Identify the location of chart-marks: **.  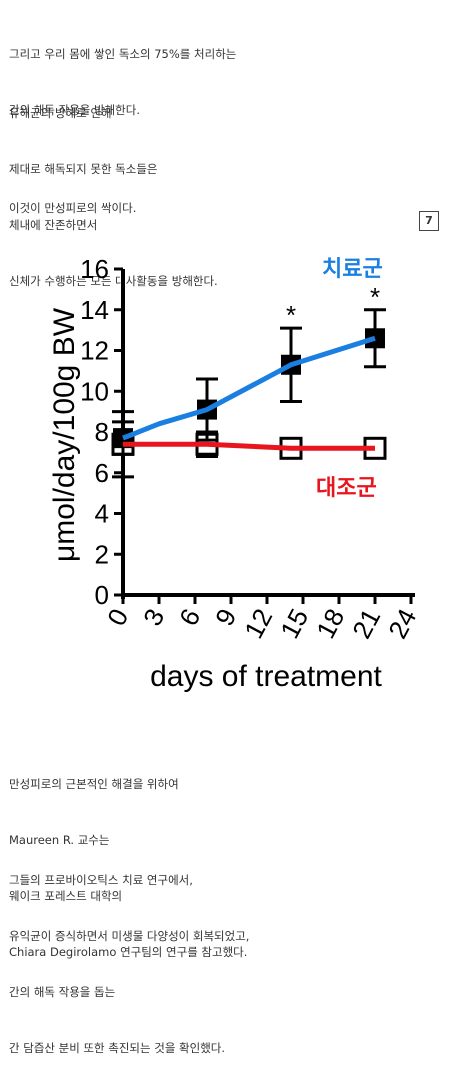
(249, 380).